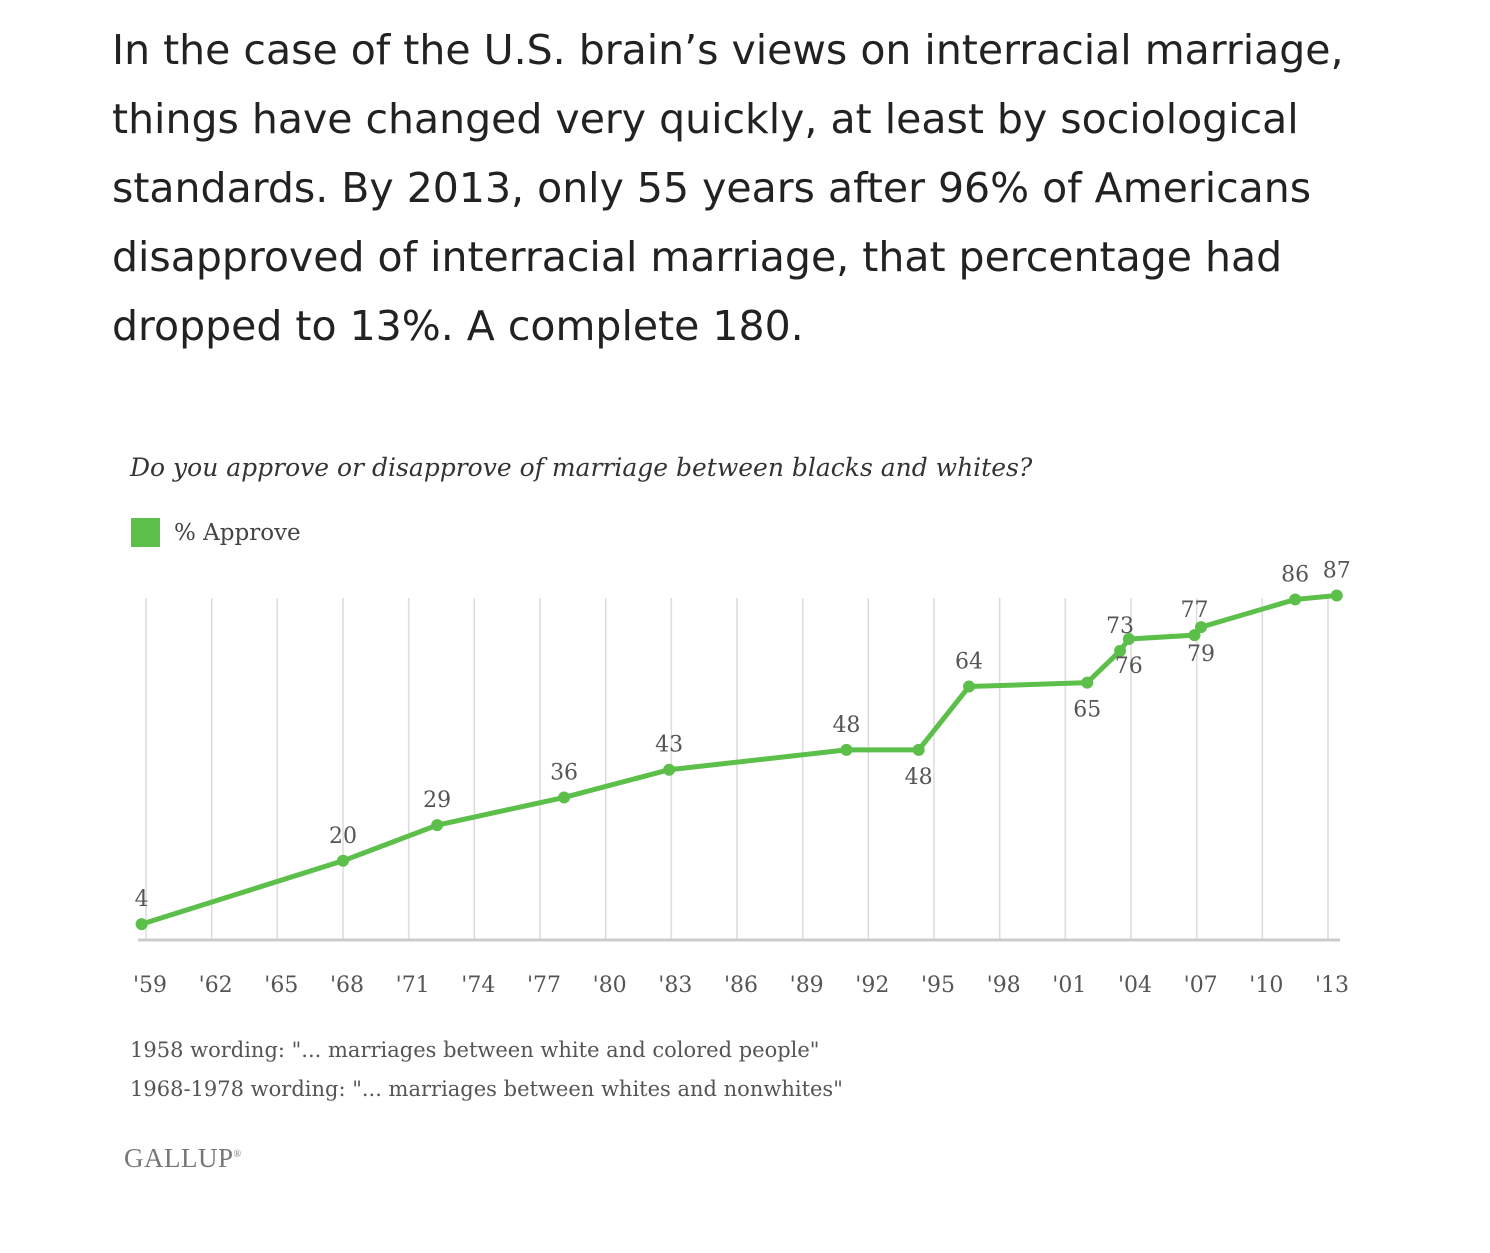 The image size is (1490, 1253). I want to click on data-label: 87, so click(1337, 570).